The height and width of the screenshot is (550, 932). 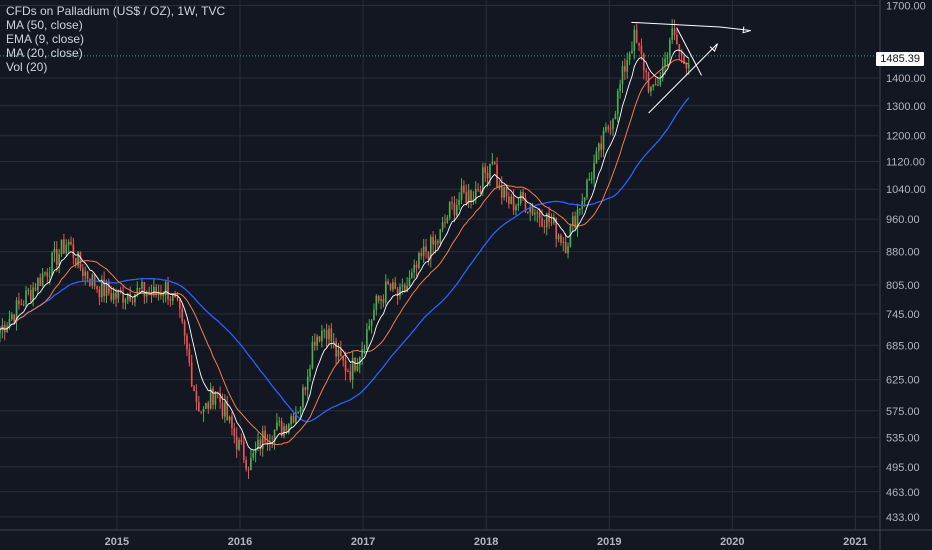 I want to click on y-tick-label: 745.00, so click(x=903, y=315).